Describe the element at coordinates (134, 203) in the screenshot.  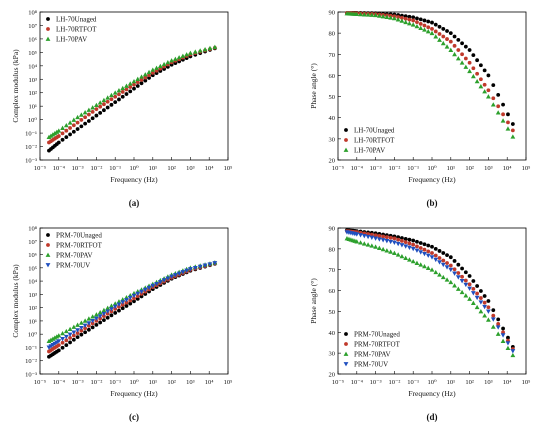
I see `panel-caption: (a)` at that location.